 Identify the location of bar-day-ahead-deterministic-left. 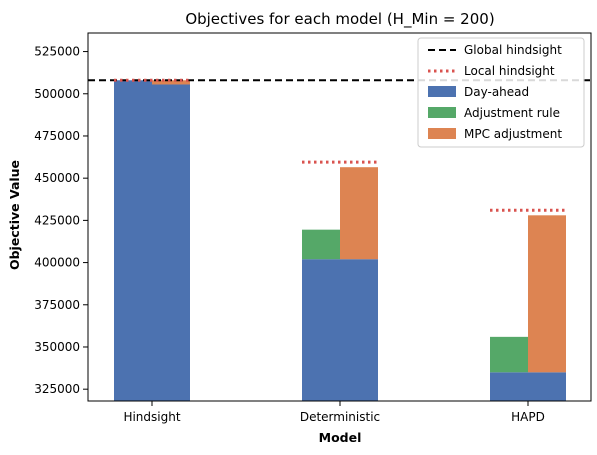
(321, 330).